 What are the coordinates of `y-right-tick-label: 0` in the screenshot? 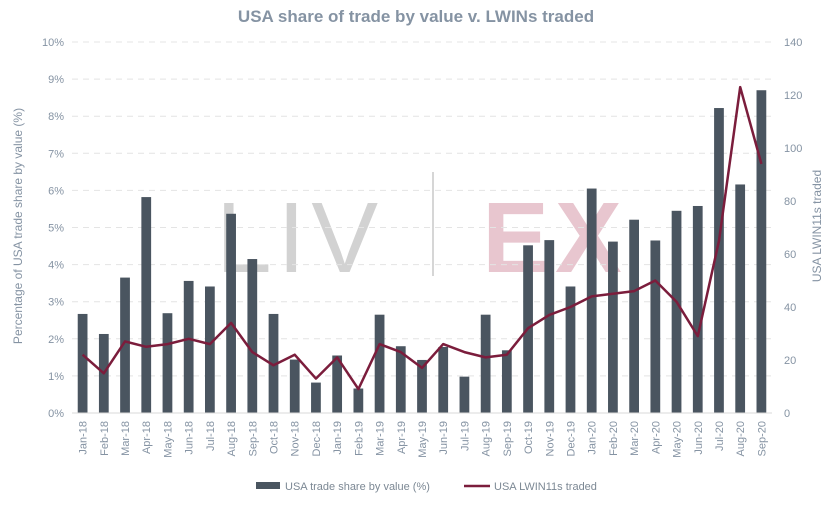 It's located at (787, 414).